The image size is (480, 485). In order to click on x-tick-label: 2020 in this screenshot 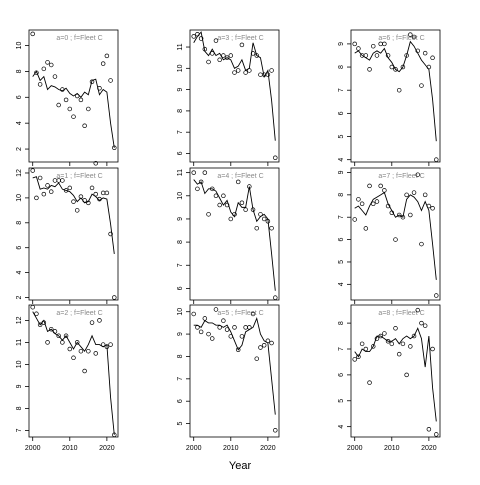, I will do `click(268, 448)`.